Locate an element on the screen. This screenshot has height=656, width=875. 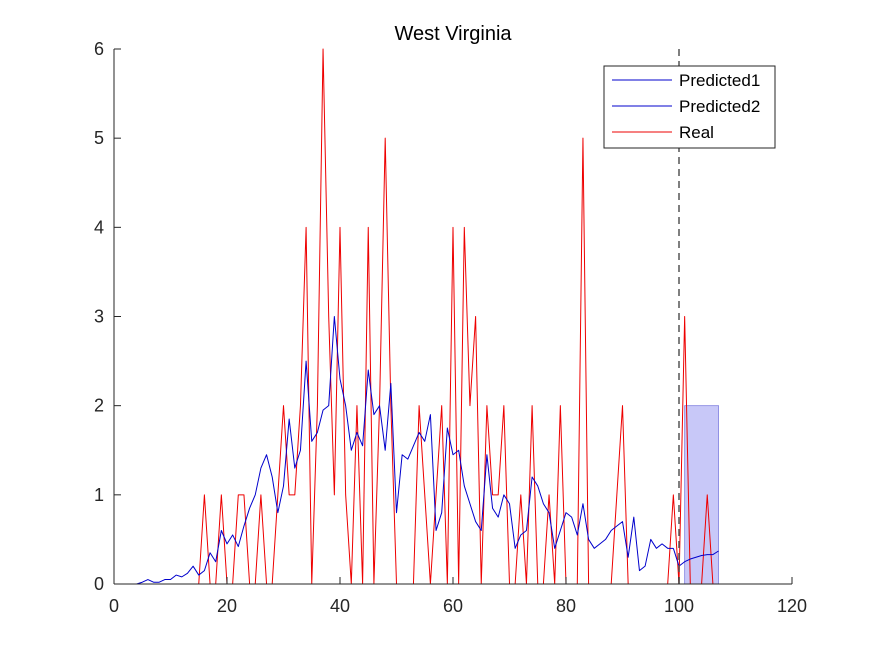
y-tick-label: 6 is located at coordinates (99, 49).